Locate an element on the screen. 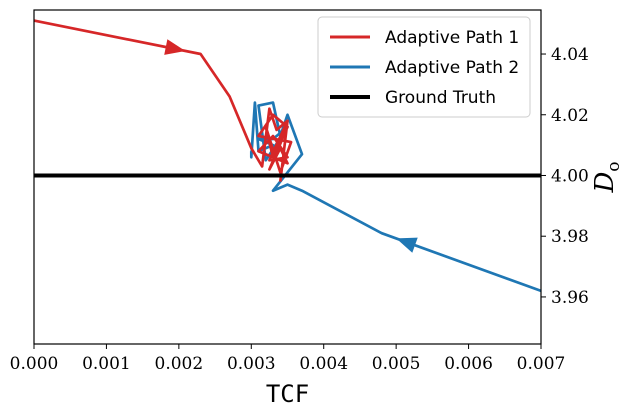 This screenshot has width=631, height=417. legend-box is located at coordinates (424, 67).